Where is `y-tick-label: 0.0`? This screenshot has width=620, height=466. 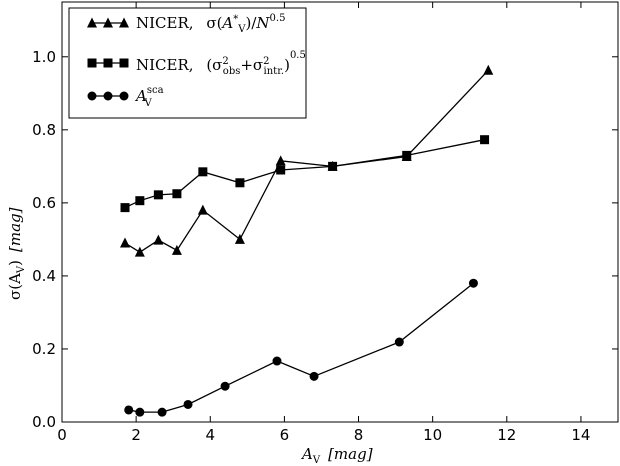
y-tick-label: 0.0 is located at coordinates (44, 422).